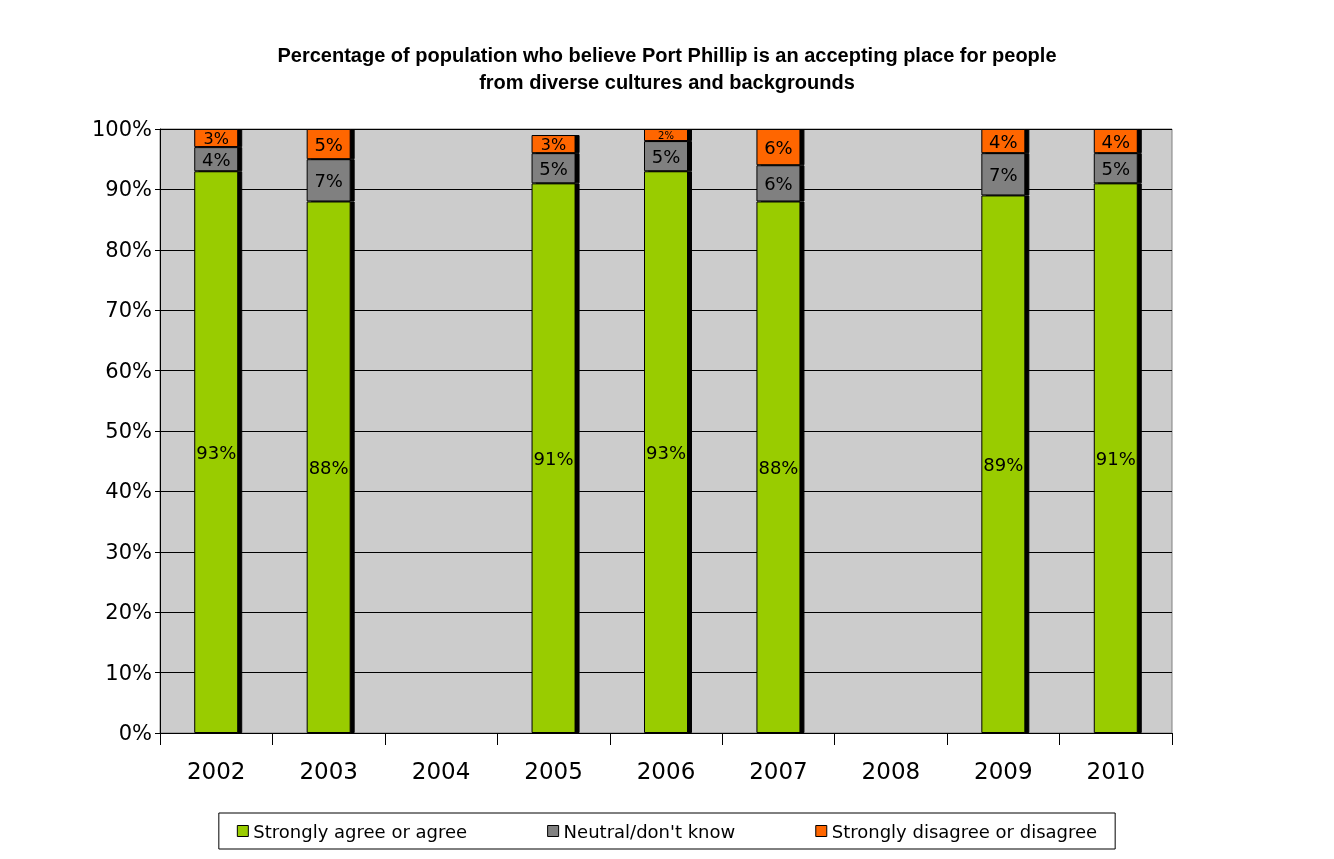  I want to click on y-tick-label: 70%, so click(128, 310).